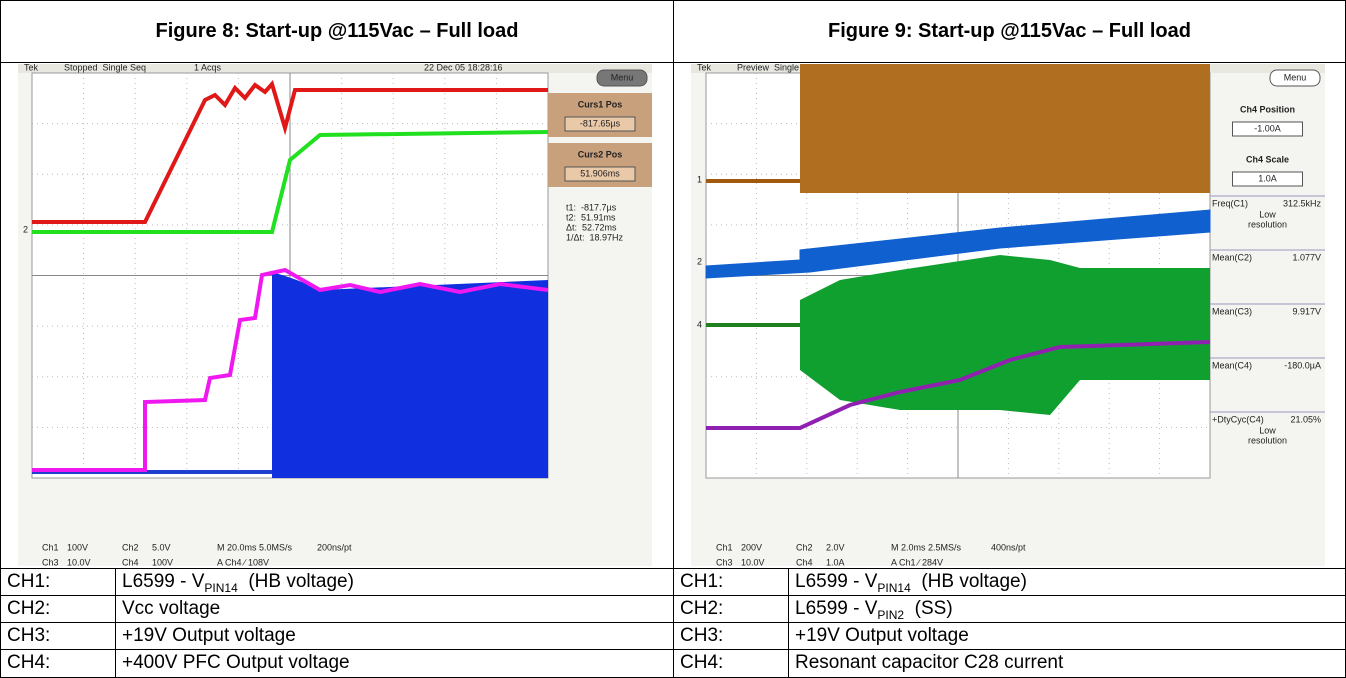  I want to click on panel-value: 51.906ms, so click(600, 173).